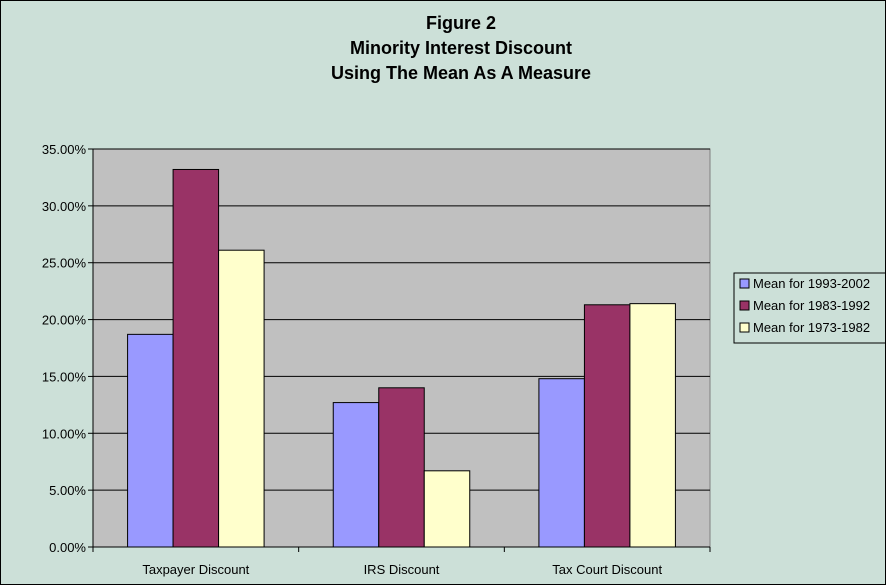 The height and width of the screenshot is (585, 886). What do you see at coordinates (67, 490) in the screenshot?
I see `y-tick-label: 5.00%` at bounding box center [67, 490].